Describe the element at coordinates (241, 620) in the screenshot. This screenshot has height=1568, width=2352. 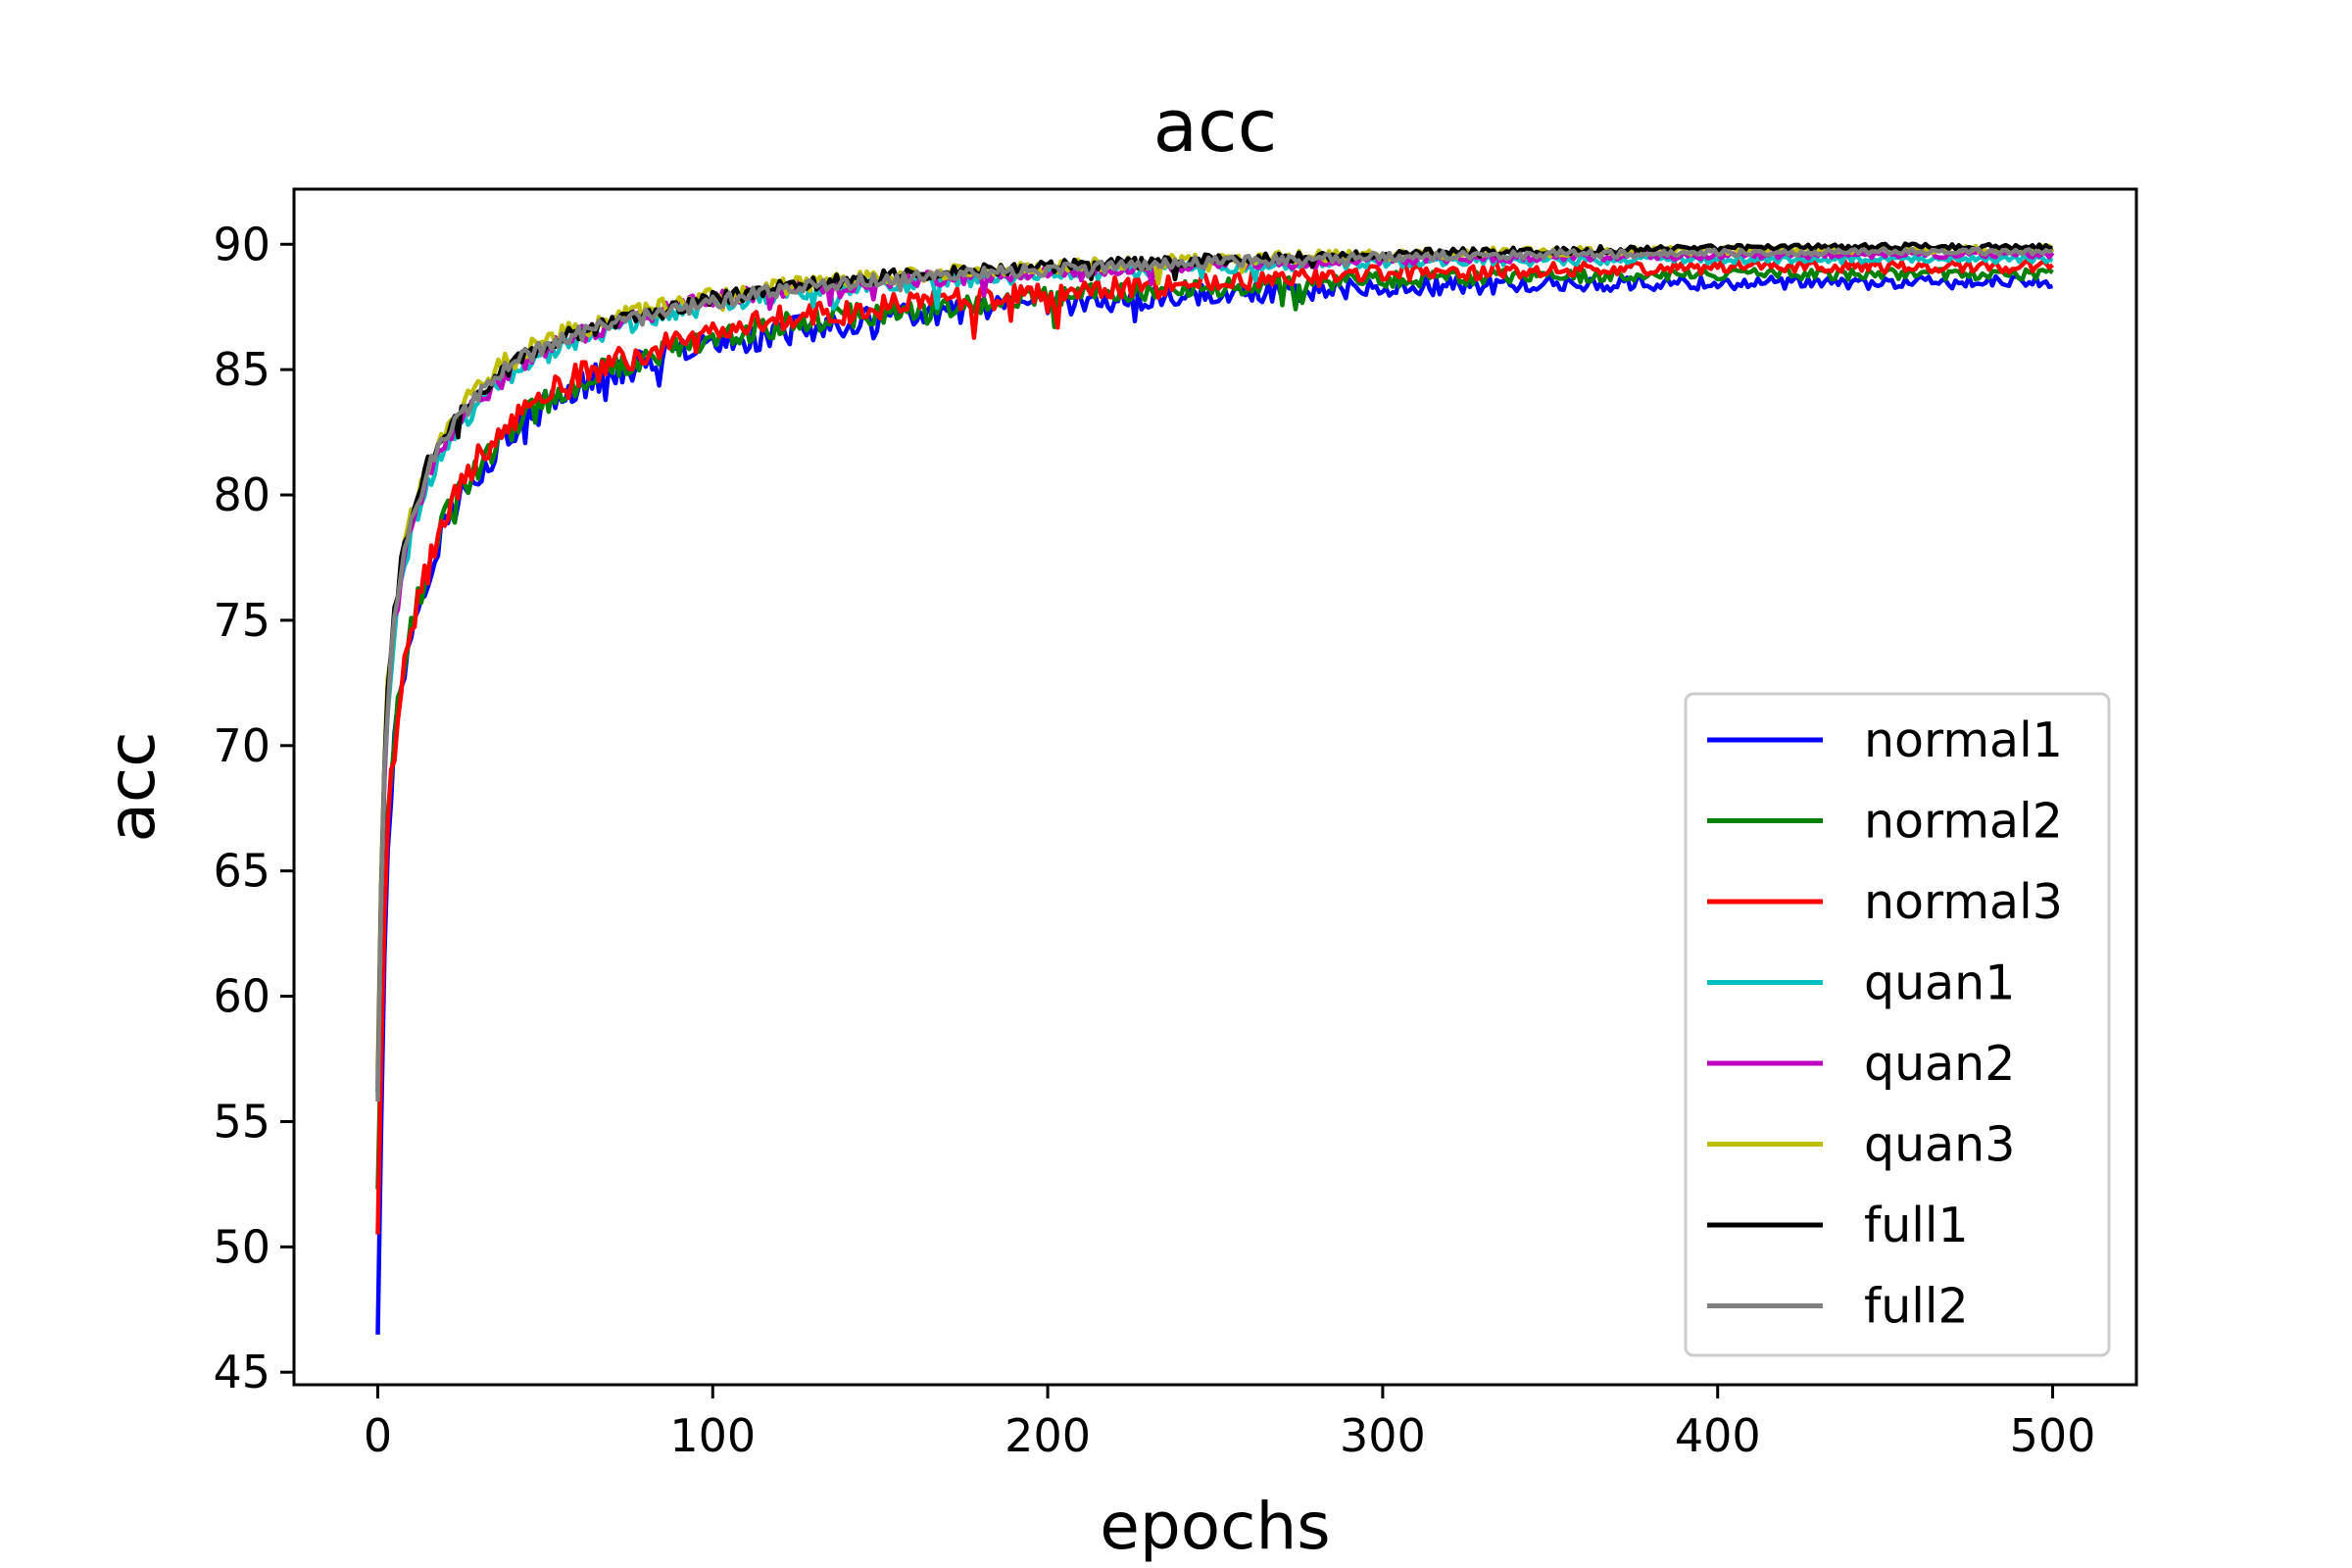
I see `y-tick-label: 75` at that location.